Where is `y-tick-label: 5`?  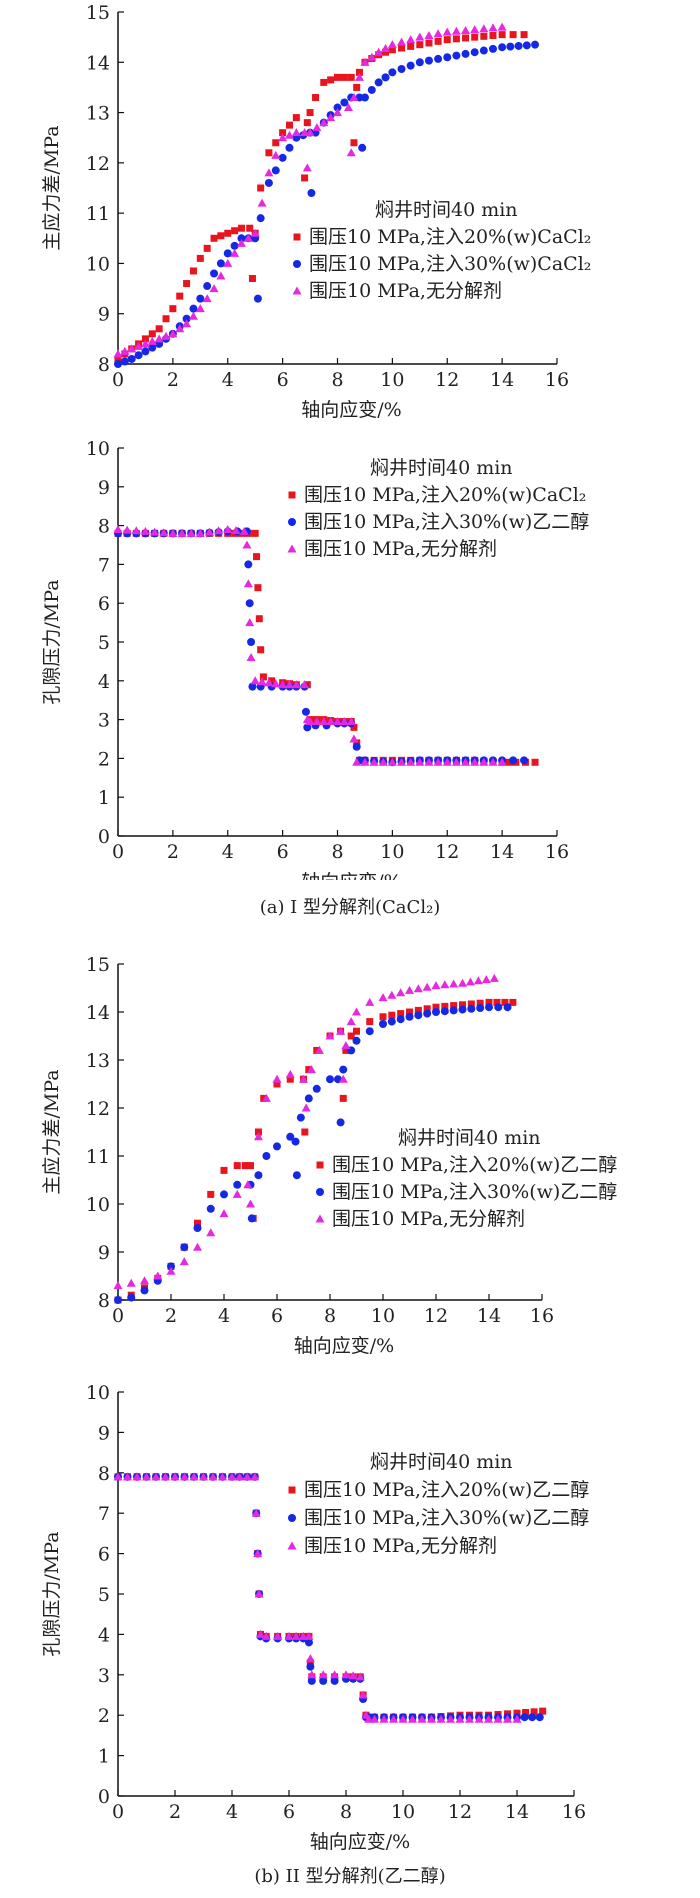
y-tick-label: 5 is located at coordinates (104, 1595).